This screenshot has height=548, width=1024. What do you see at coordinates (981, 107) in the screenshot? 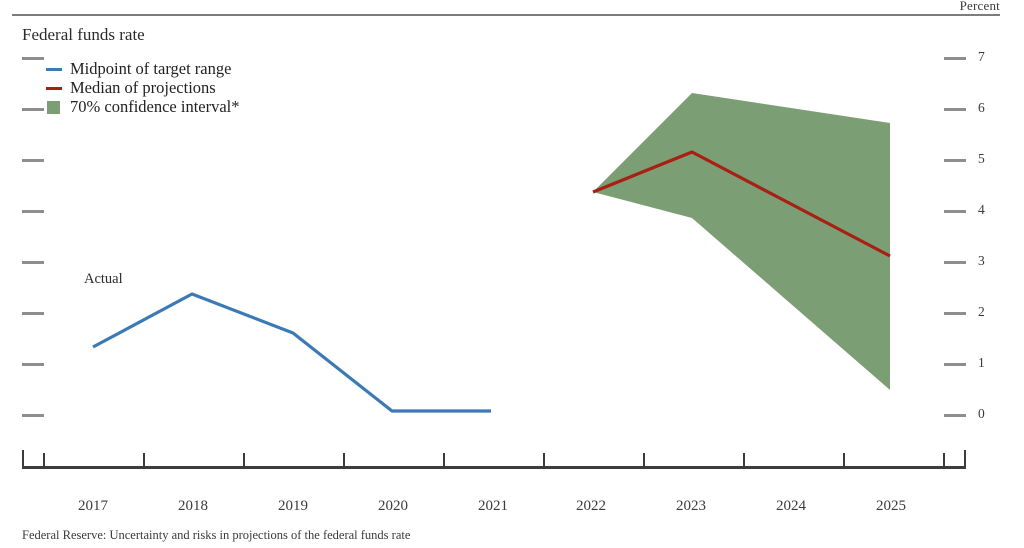
I see `y-tick-label-6: 6` at bounding box center [981, 107].